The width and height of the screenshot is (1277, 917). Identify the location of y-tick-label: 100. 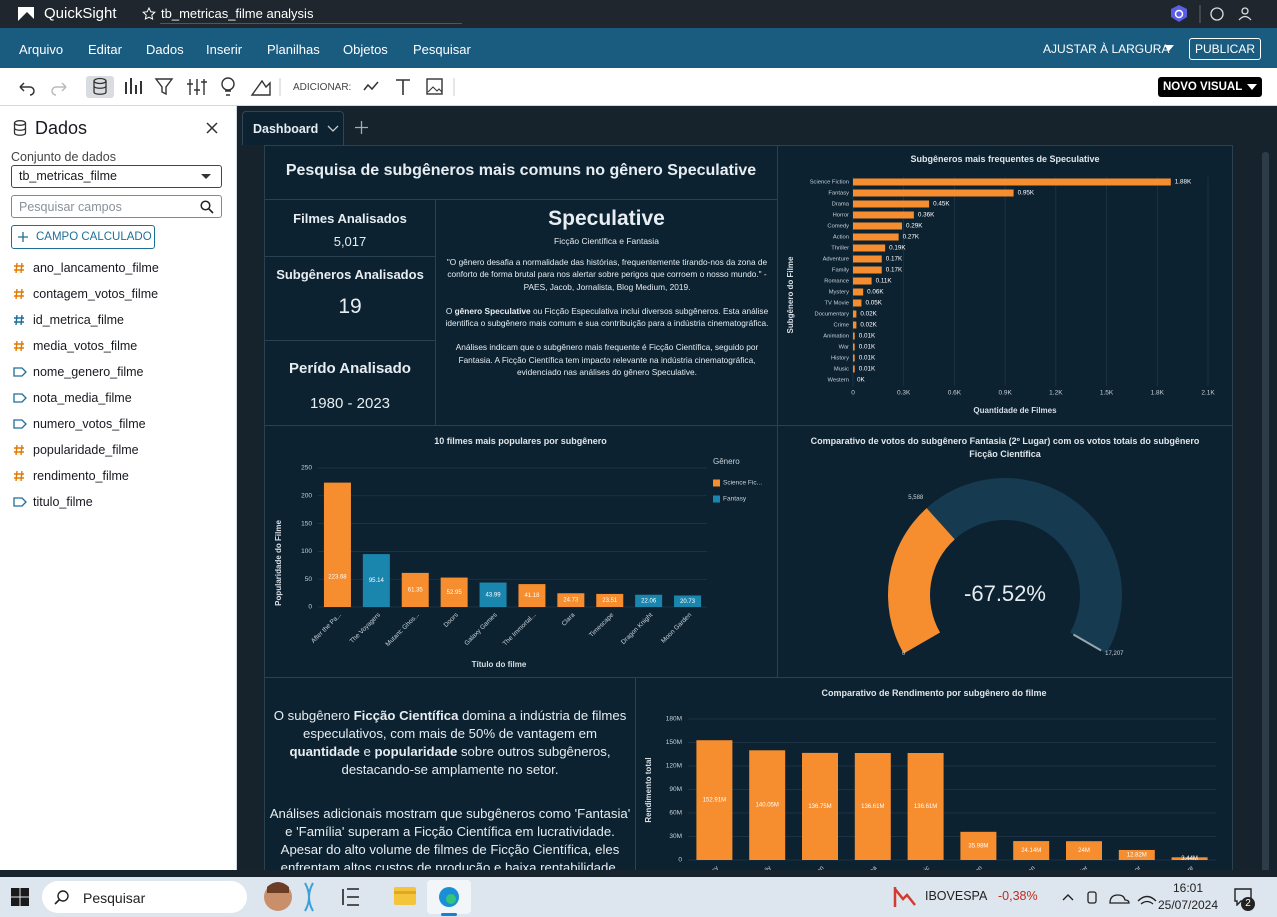
(306, 551).